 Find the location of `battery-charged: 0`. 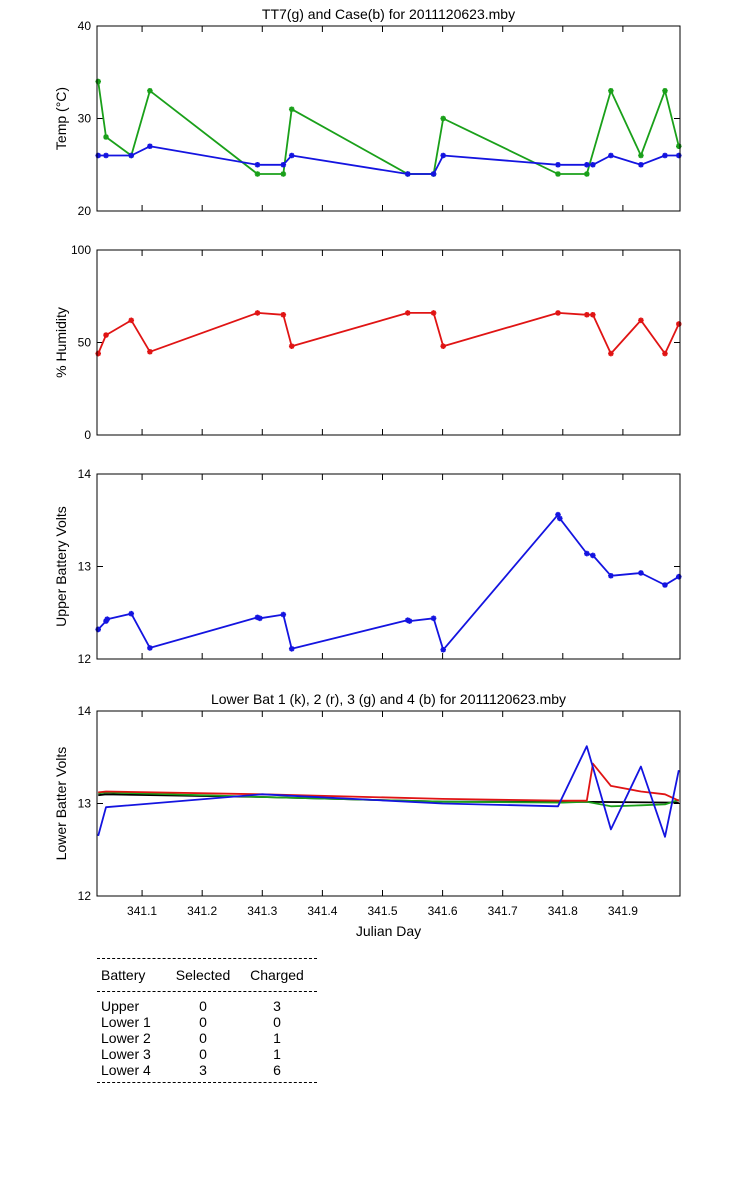

battery-charged: 0 is located at coordinates (277, 1022).